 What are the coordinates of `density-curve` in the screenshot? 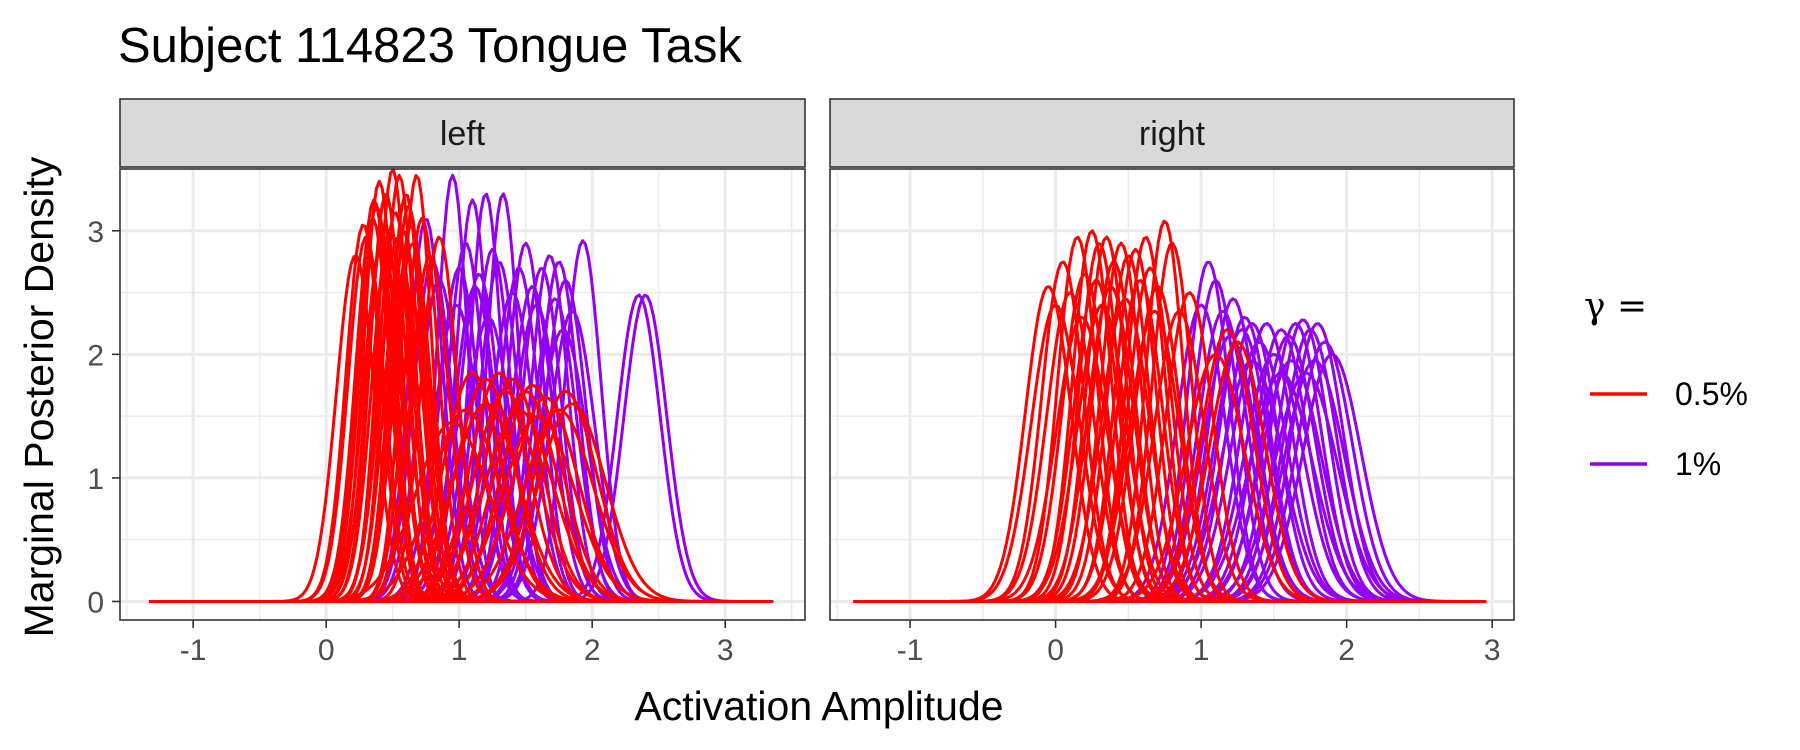 It's located at (1170, 477).